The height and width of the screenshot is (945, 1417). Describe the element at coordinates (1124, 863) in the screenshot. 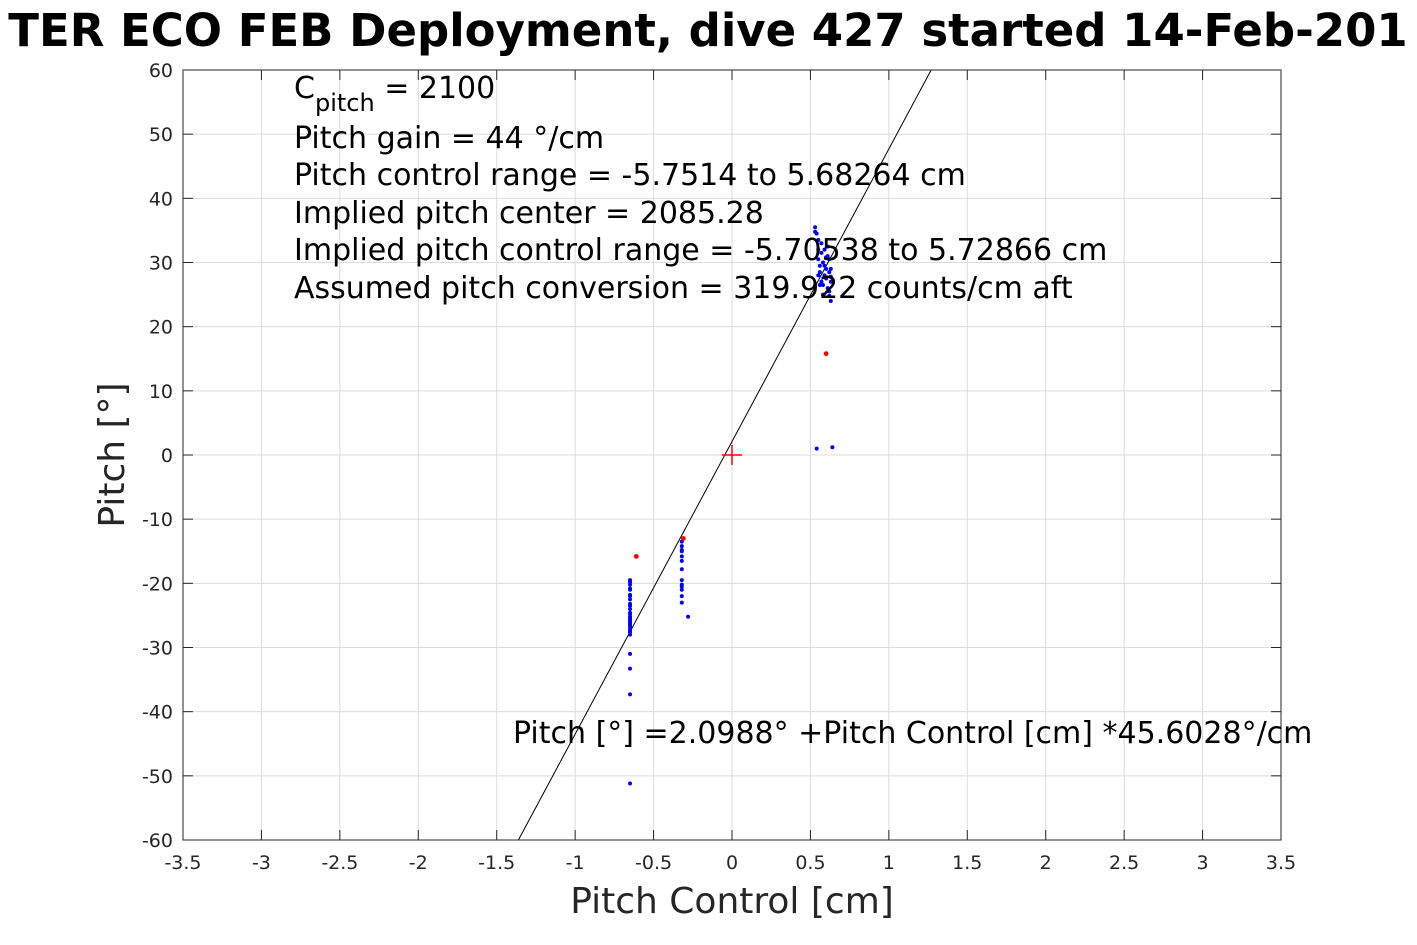

I see `x-tick-label: 2.5` at that location.